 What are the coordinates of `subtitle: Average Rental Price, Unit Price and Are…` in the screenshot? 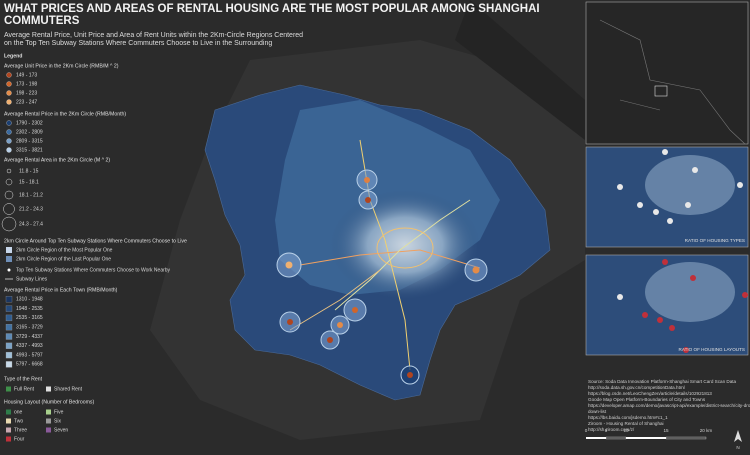 It's located at (153, 35).